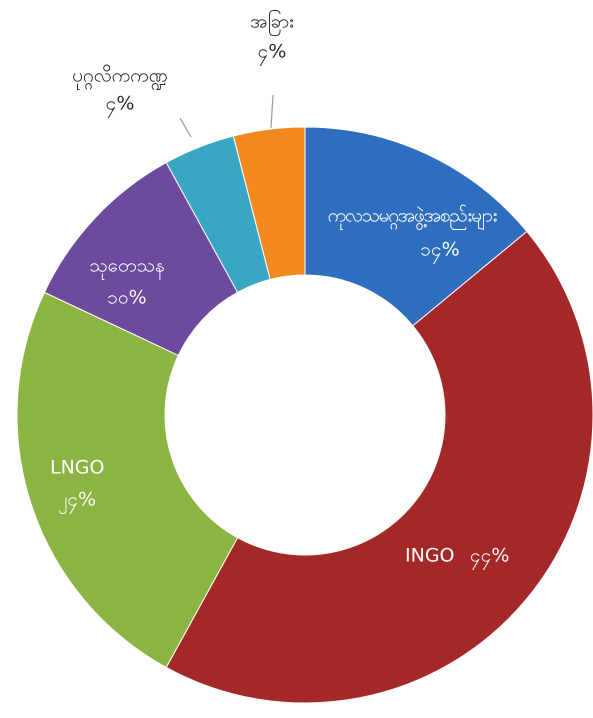 This screenshot has height=718, width=593. What do you see at coordinates (126, 268) in the screenshot?
I see `slice-label: သုတေသန` at bounding box center [126, 268].